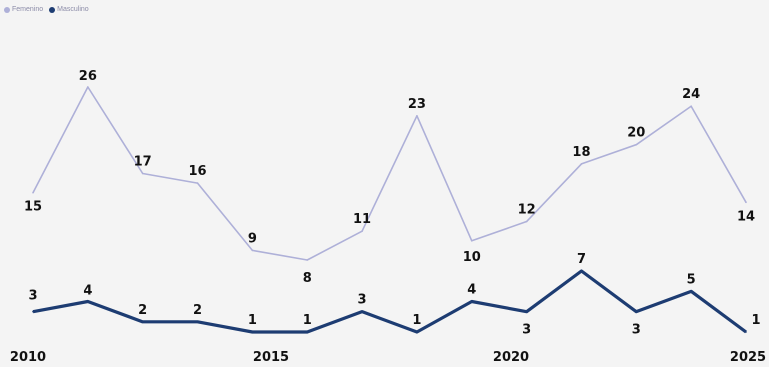 This screenshot has height=367, width=769. What do you see at coordinates (73, 9) in the screenshot?
I see `legend-label-masculino: Masculino` at bounding box center [73, 9].